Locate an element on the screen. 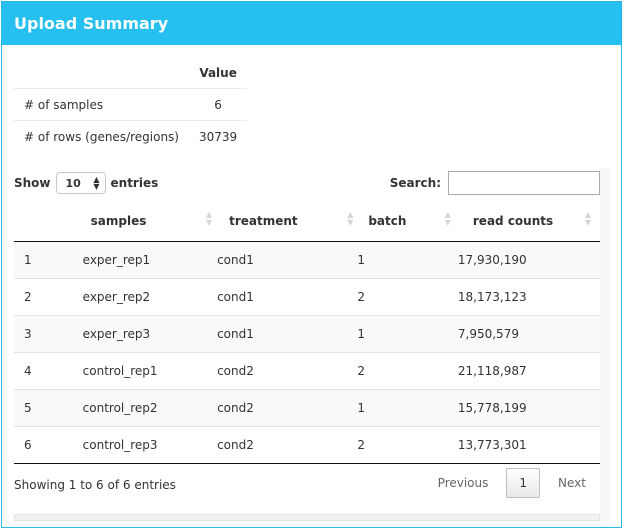 This screenshot has height=531, width=625. cell-read-counts: 13,773,301 is located at coordinates (528, 445).